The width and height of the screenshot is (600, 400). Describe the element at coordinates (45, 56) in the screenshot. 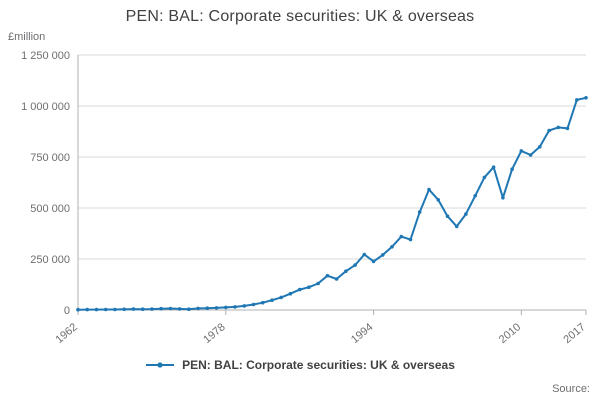

I see `svg-text: 1 250 000` at that location.